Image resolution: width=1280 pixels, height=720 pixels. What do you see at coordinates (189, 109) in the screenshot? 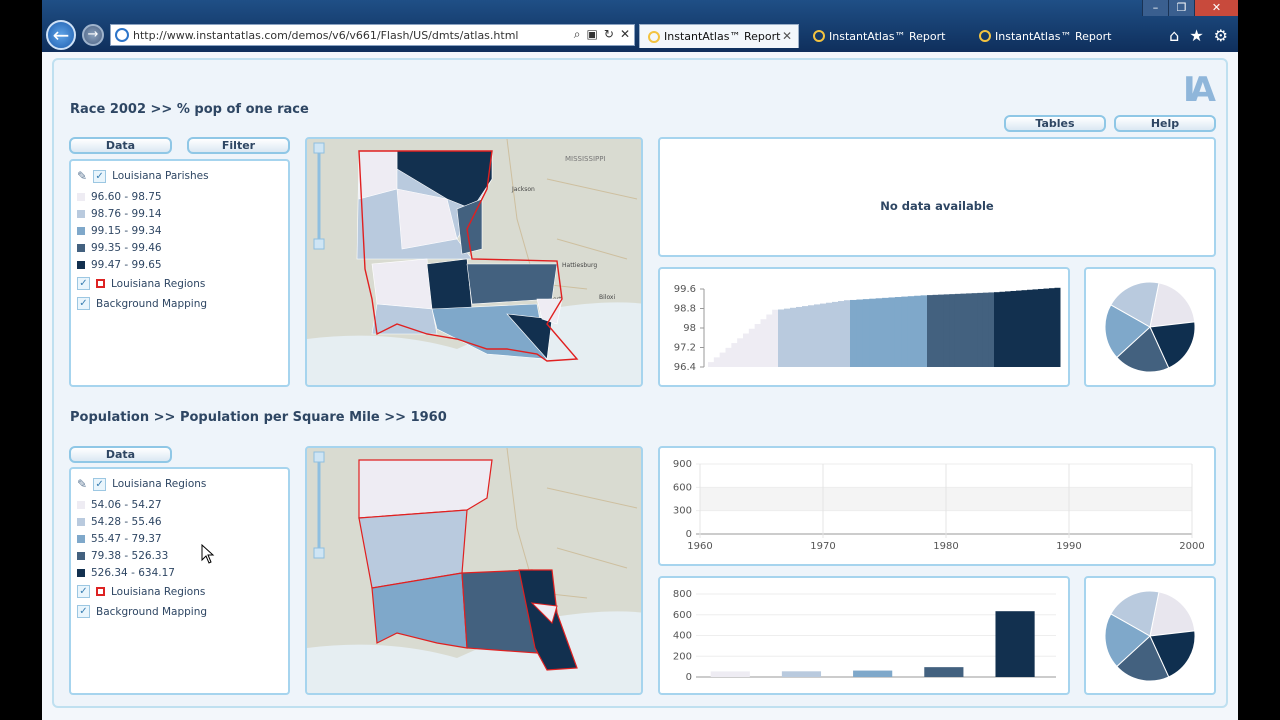
I see `top-section-title: Race 2002 >> % pop of one race` at bounding box center [189, 109].